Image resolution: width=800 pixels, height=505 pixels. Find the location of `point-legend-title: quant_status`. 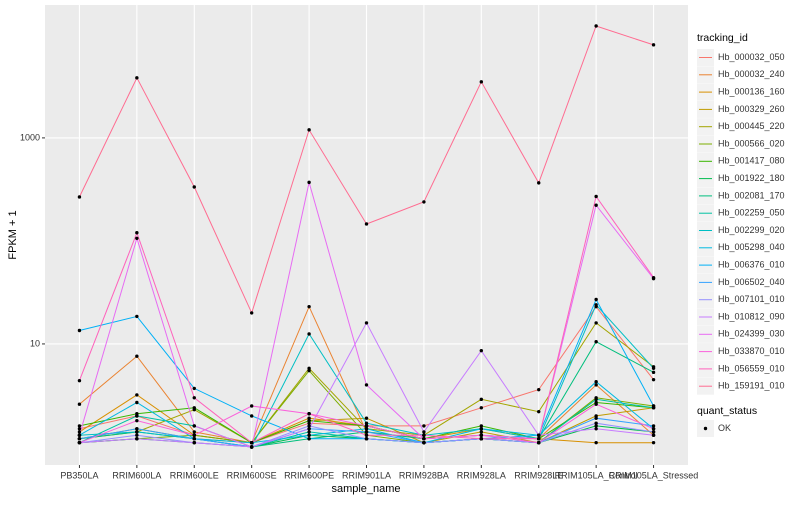

point-legend-title: quant_status is located at coordinates (727, 411).